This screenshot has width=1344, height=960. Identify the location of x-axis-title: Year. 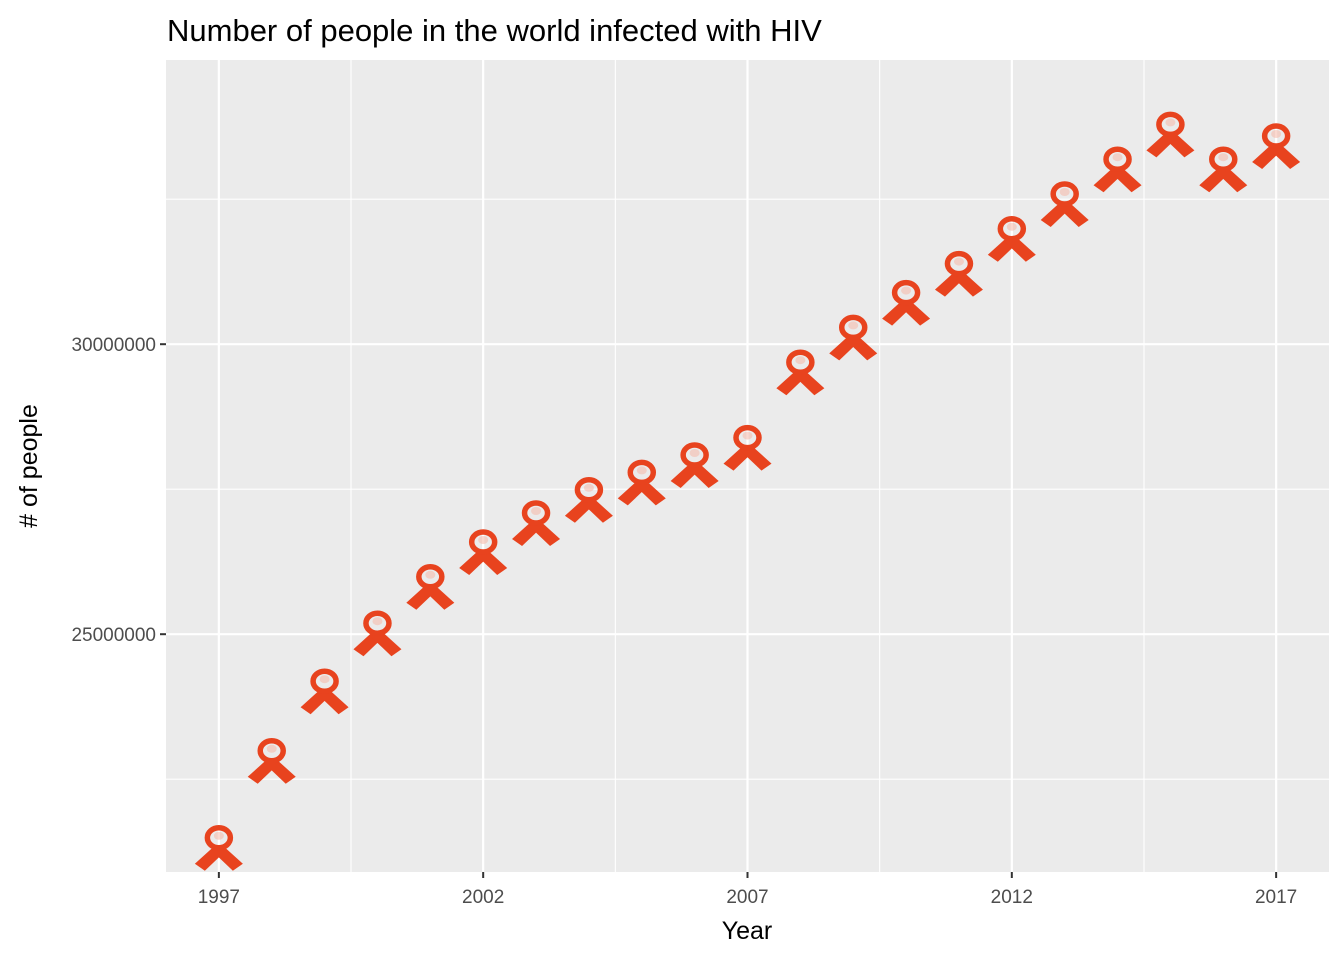
(747, 931).